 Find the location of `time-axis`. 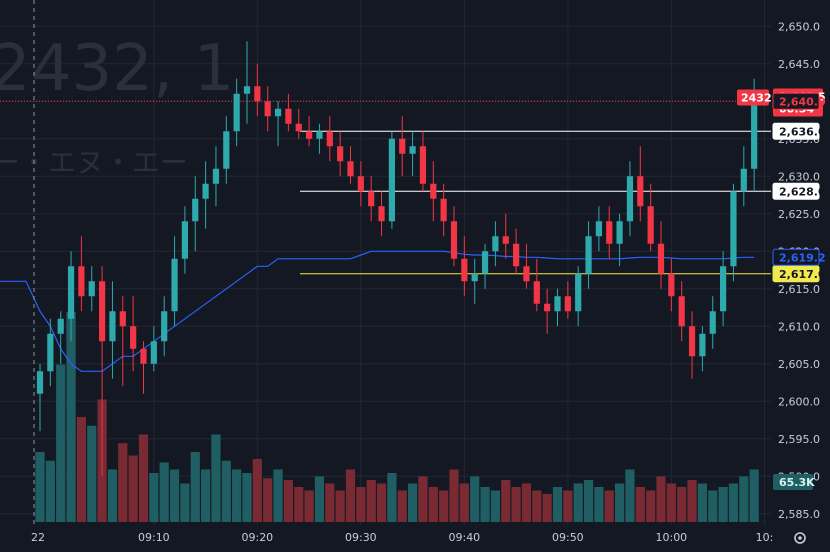

time-axis is located at coordinates (385, 539).